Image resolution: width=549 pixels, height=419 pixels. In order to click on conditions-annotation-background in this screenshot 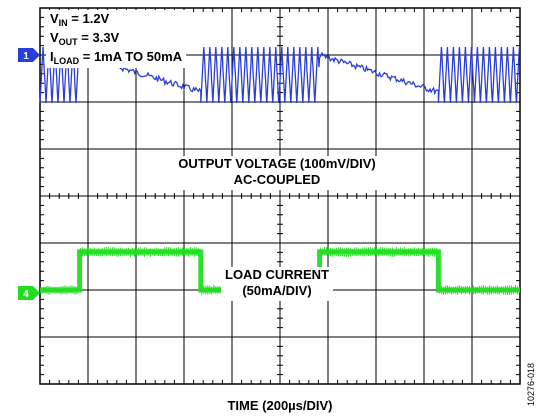, I will do `click(116, 39)`.